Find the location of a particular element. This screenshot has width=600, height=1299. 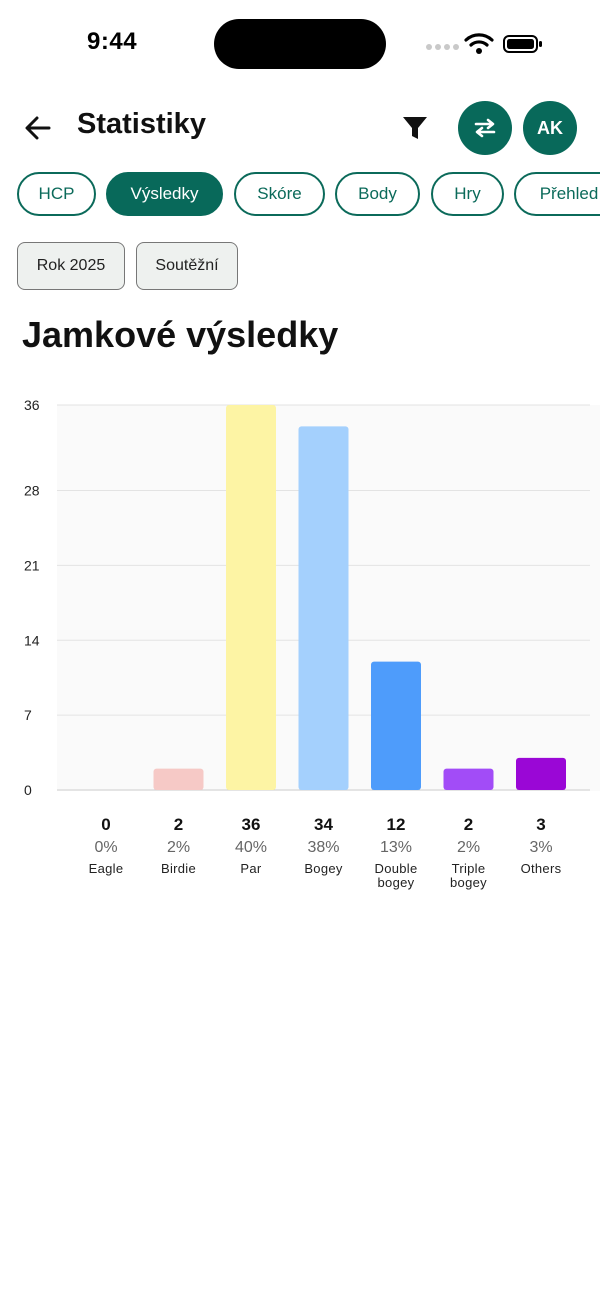

tab-bar: HCP Výsledky Skóre Body Hry Přehled is located at coordinates (300, 196).